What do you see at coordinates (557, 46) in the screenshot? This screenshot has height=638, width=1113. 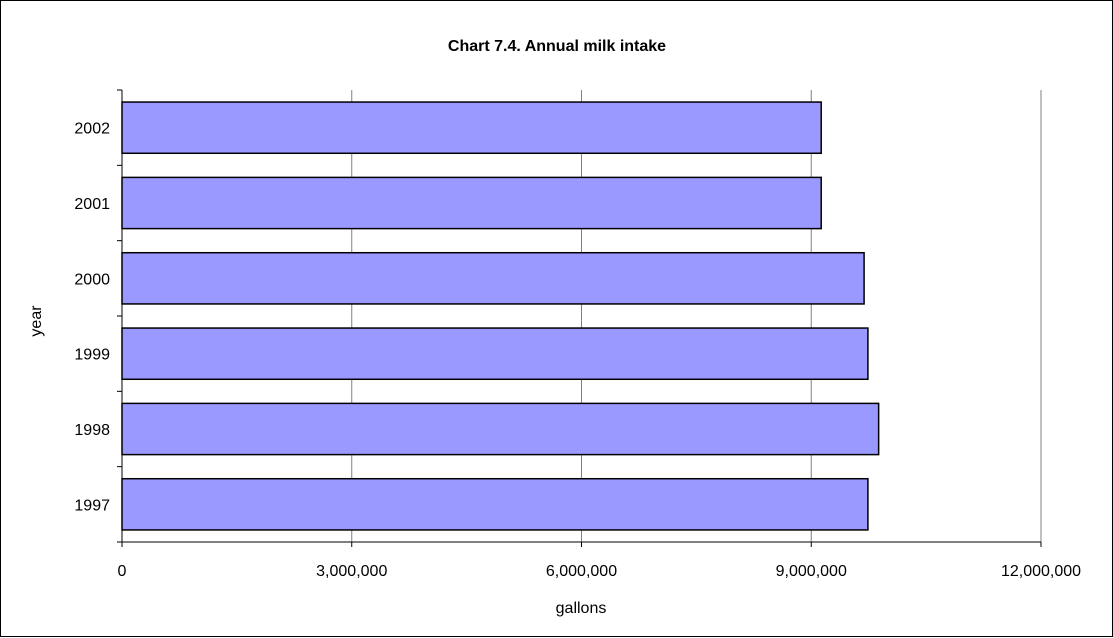 I see `chart-title: Chart 7.4. Annual milk intake` at bounding box center [557, 46].